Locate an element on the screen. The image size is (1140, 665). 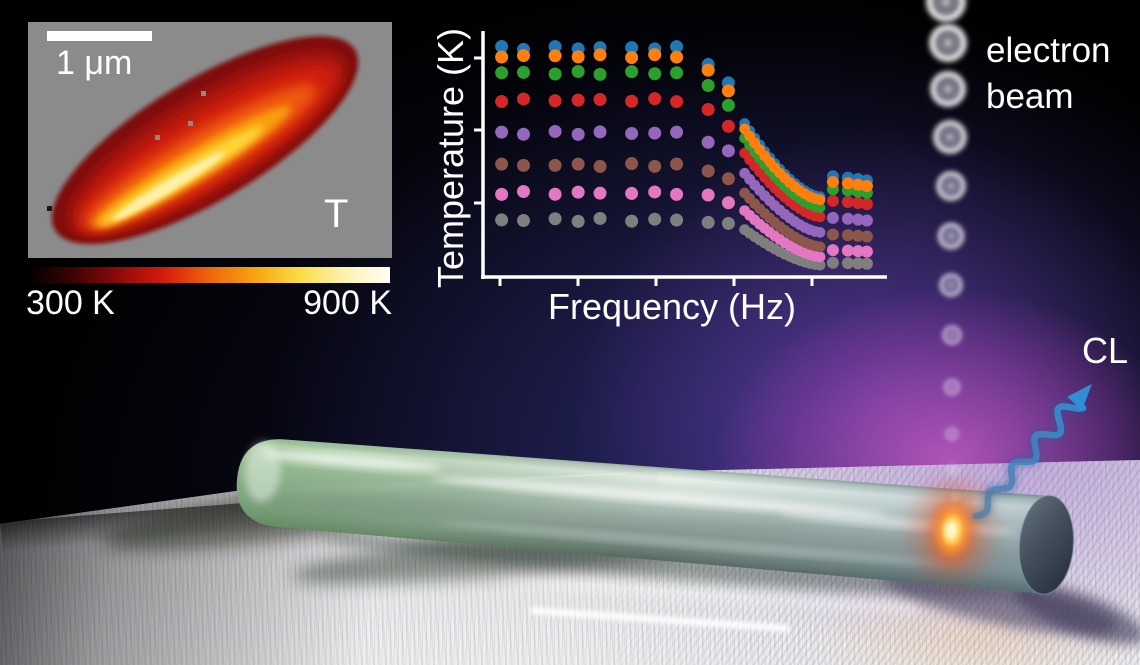
nanowire-glow-spot is located at coordinates (952, 530).